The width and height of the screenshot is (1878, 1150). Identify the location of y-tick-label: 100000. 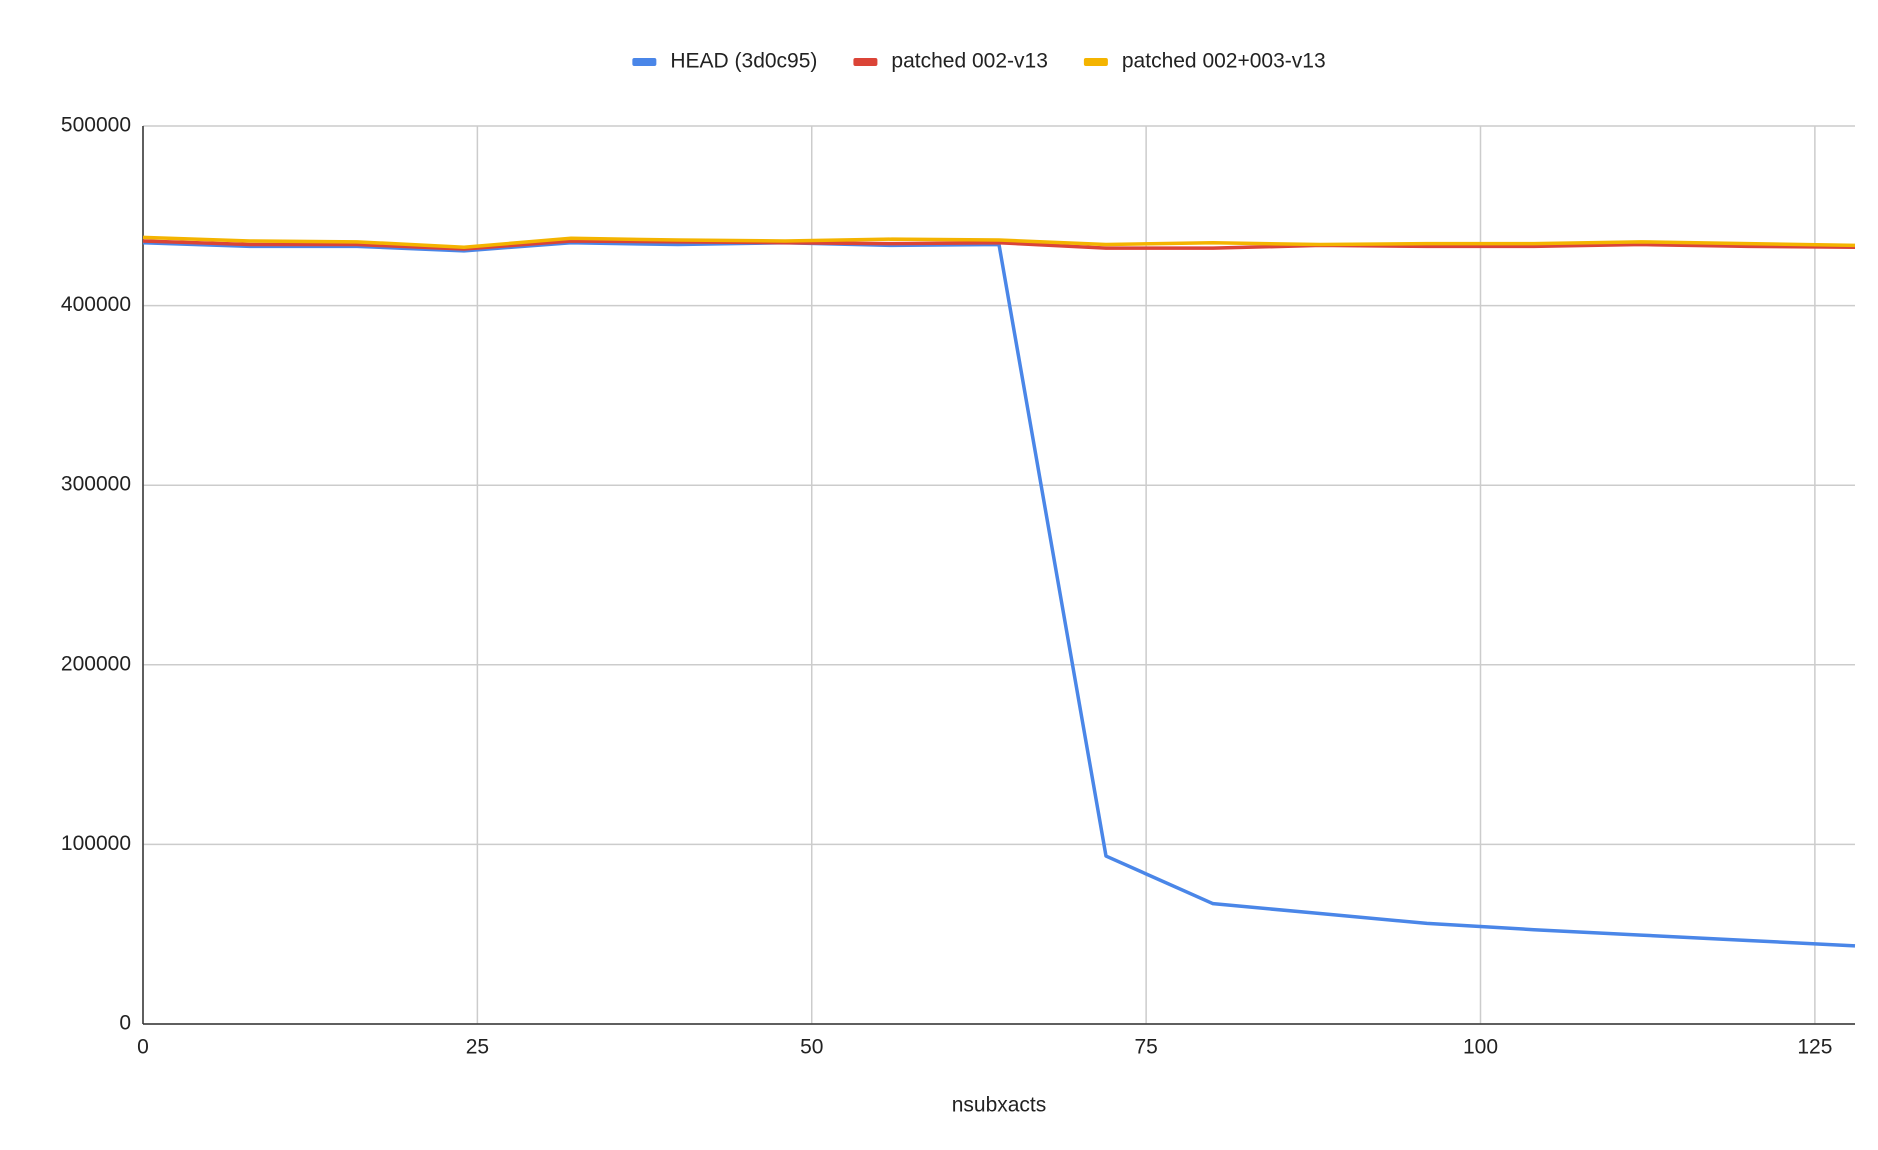
(96, 843).